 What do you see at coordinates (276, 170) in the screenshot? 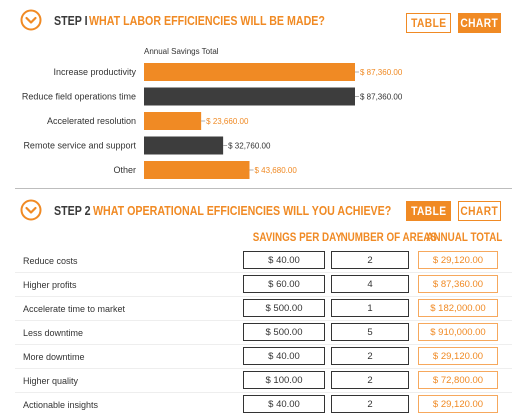
I see `data-label: $ 43,680.00` at bounding box center [276, 170].